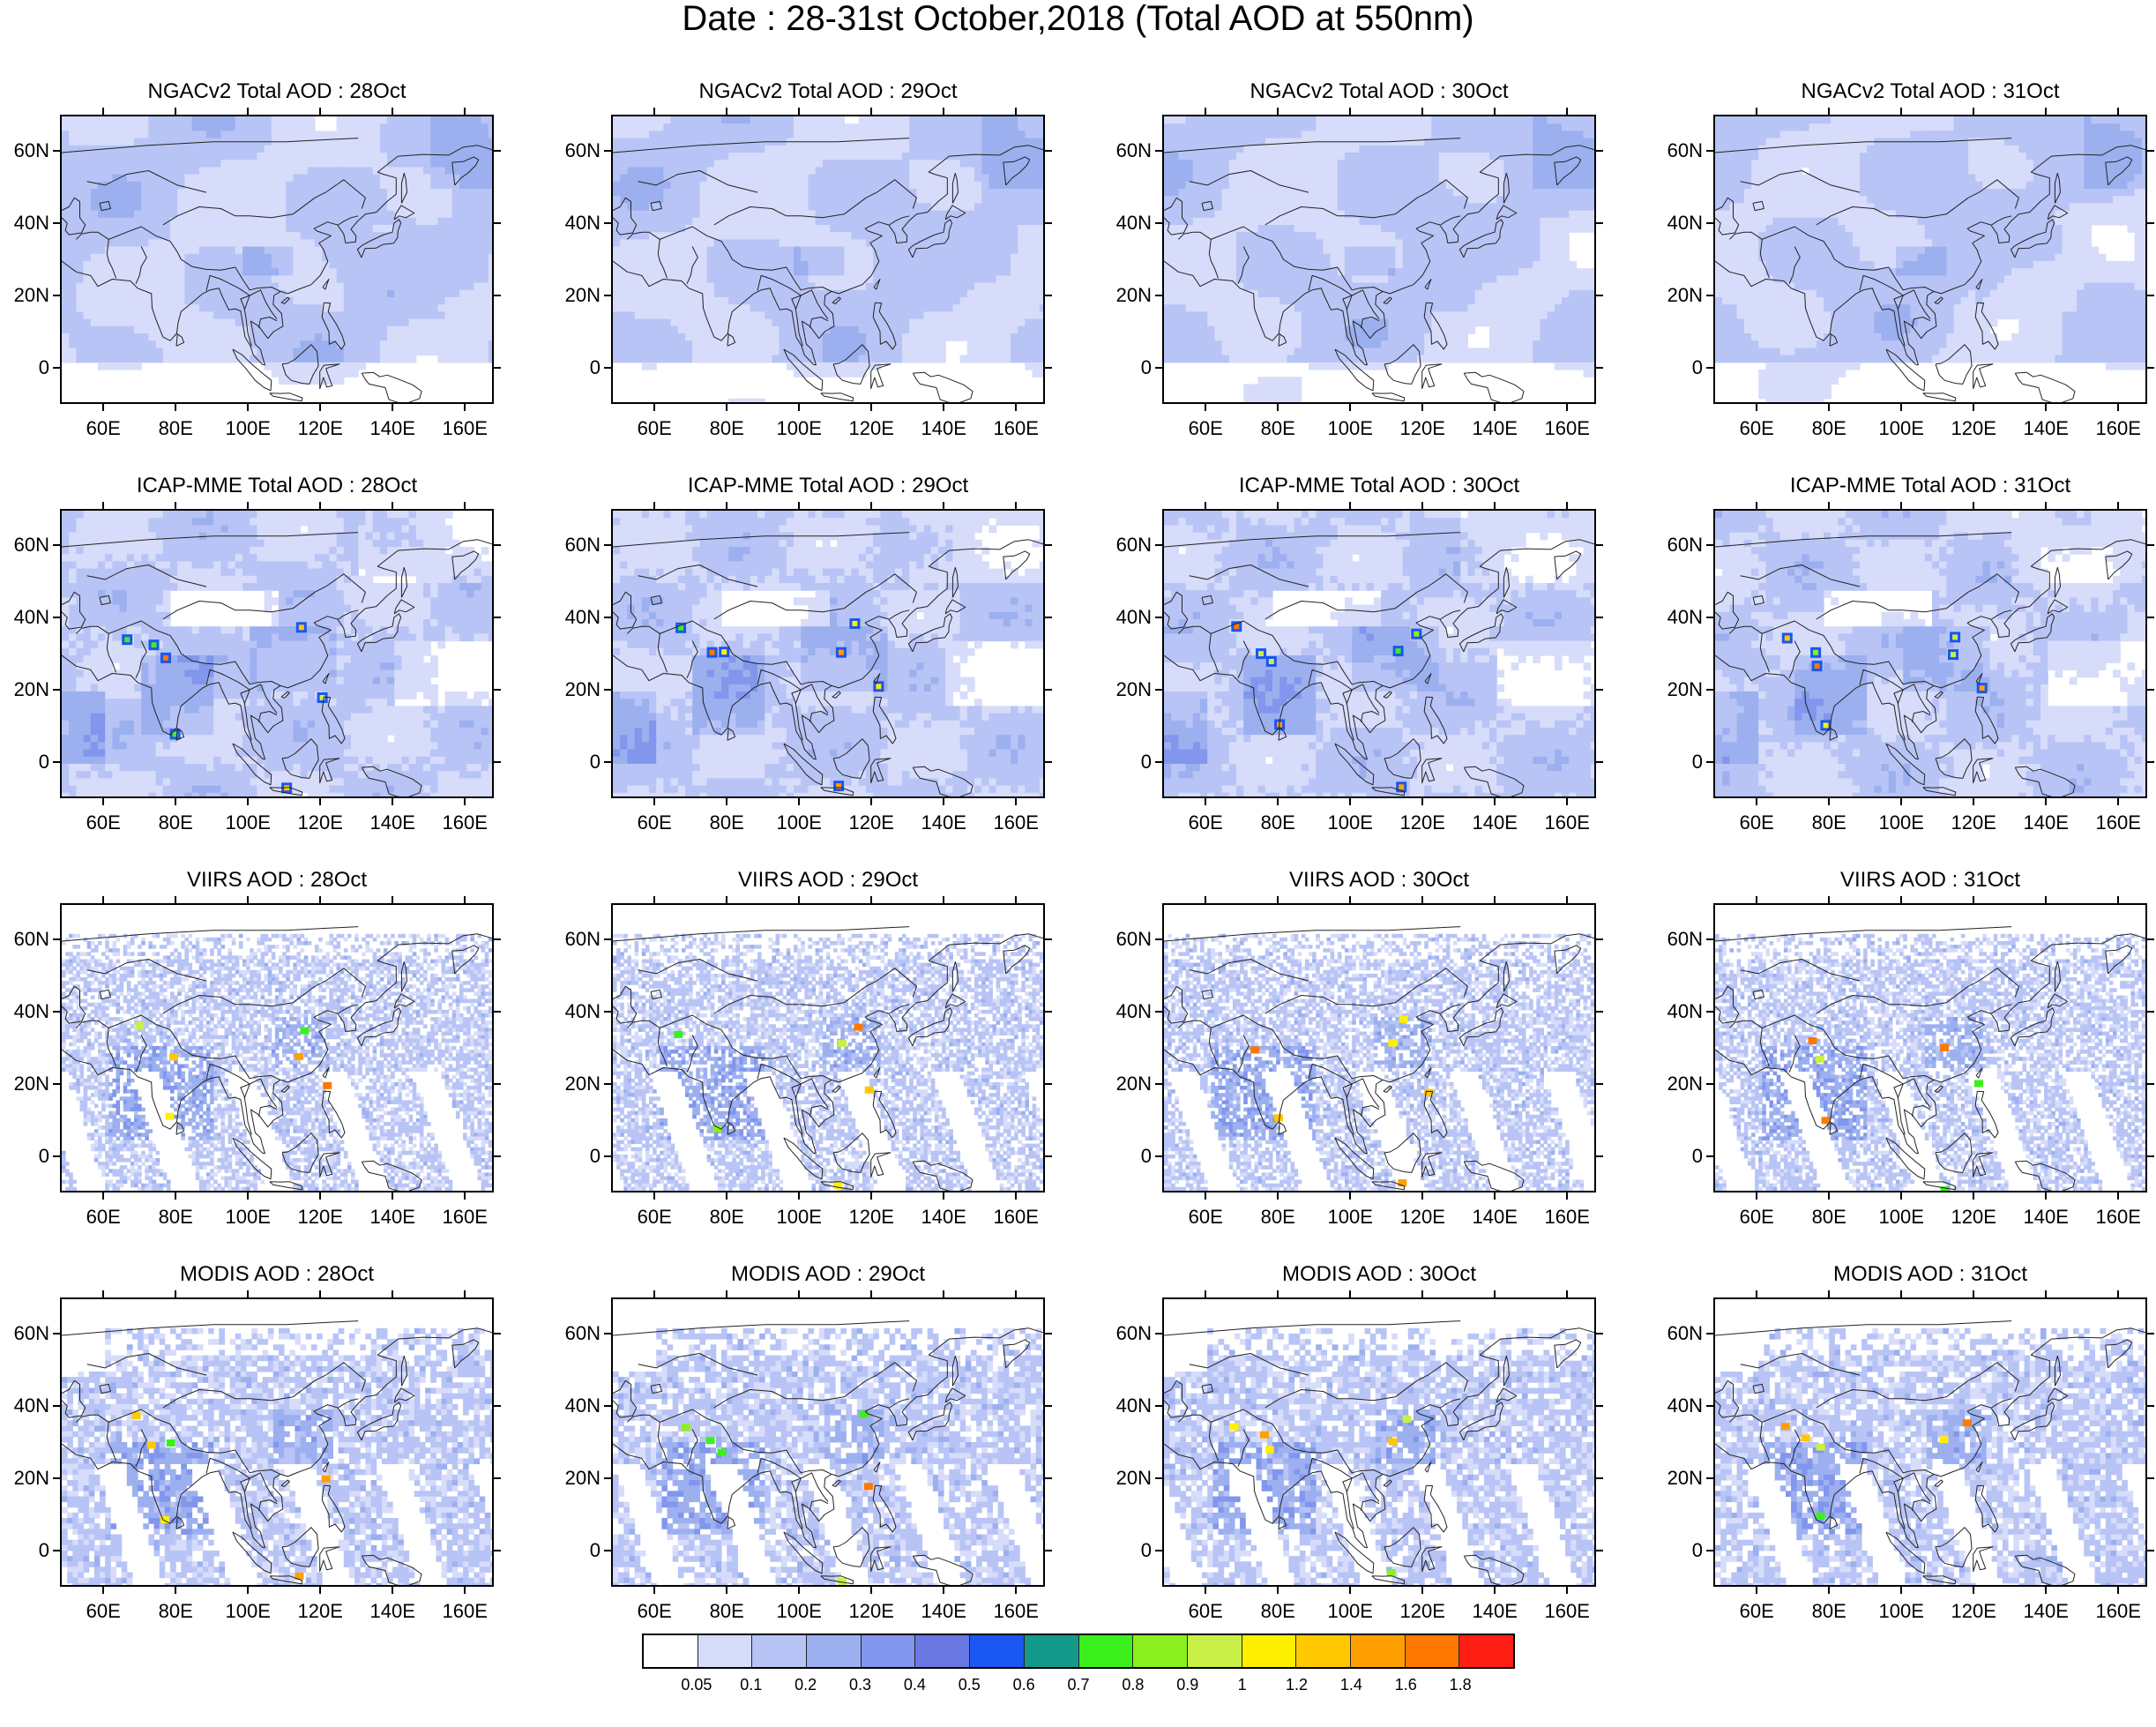 This screenshot has width=2156, height=1727. I want to click on panel-title: VIIRS AOD : 28Oct, so click(277, 880).